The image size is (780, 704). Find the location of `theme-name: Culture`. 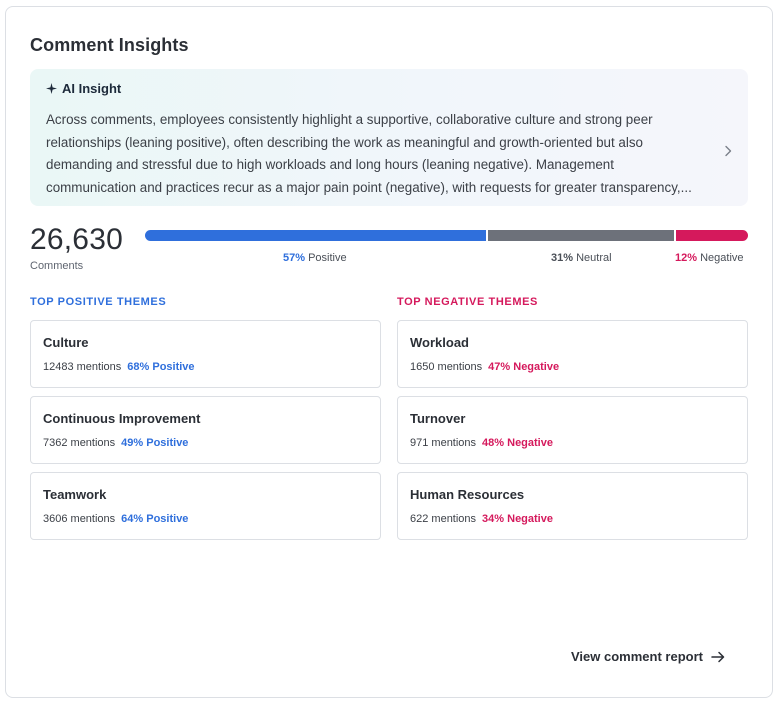

theme-name: Culture is located at coordinates (66, 342).